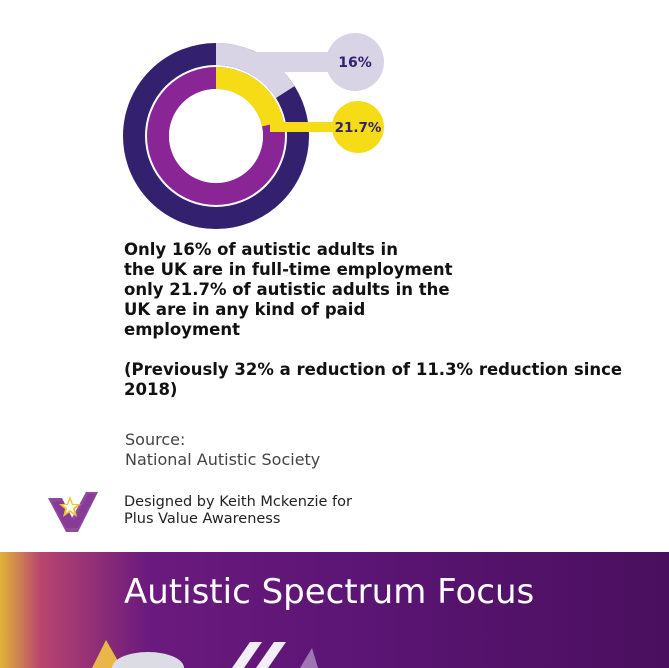 Image resolution: width=669 pixels, height=668 pixels. Describe the element at coordinates (182, 329) in the screenshot. I see `headline-line-5: employment` at that location.